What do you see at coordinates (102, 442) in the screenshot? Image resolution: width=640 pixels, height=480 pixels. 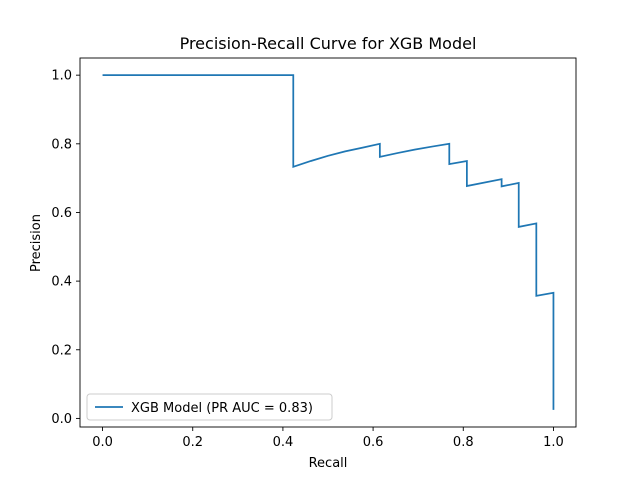 I see `x-tick-label: 0.0` at bounding box center [102, 442].